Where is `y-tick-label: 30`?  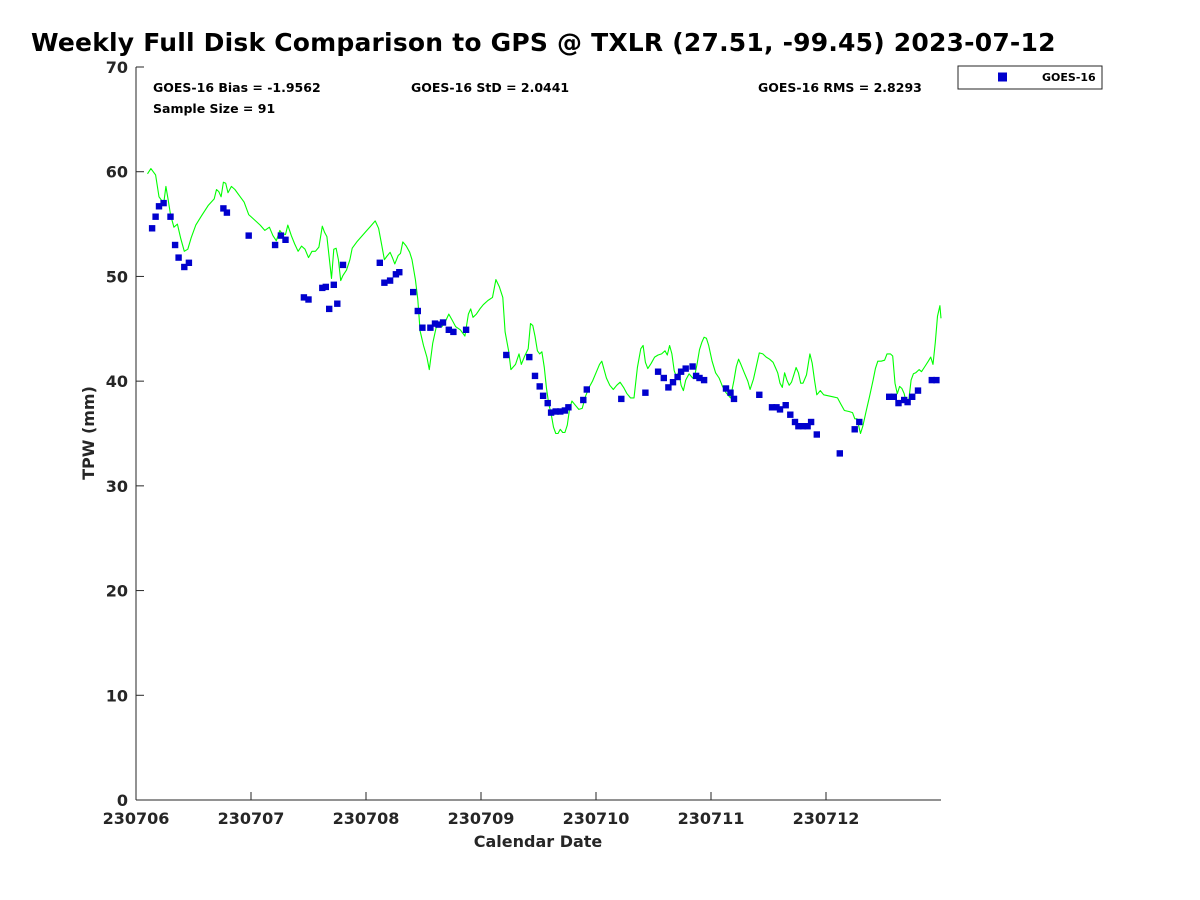
y-tick-label: 30 is located at coordinates (117, 486).